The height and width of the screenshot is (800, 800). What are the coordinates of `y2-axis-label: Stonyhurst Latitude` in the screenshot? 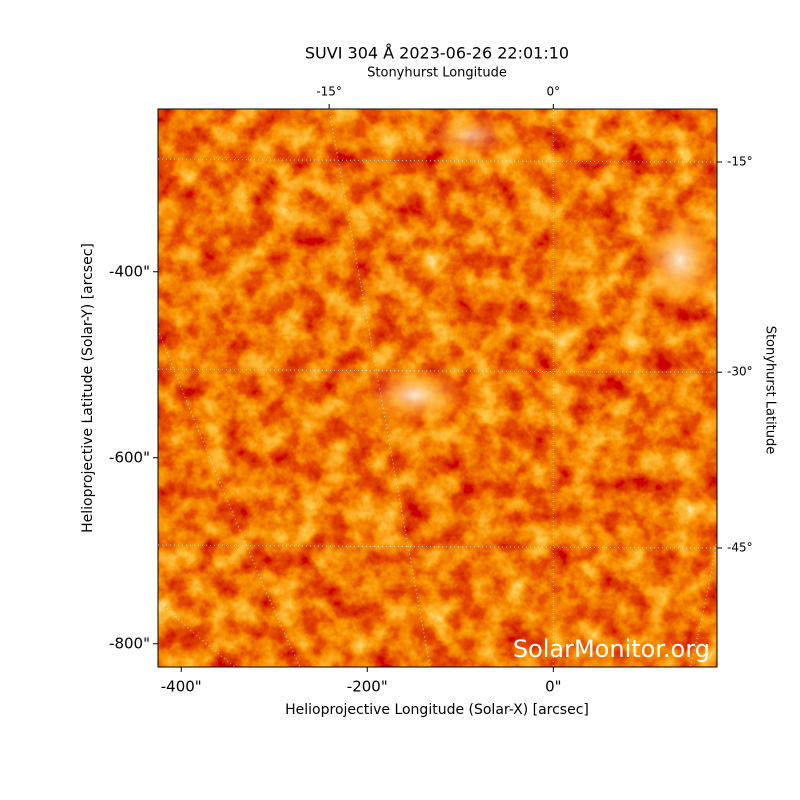 It's located at (770, 390).